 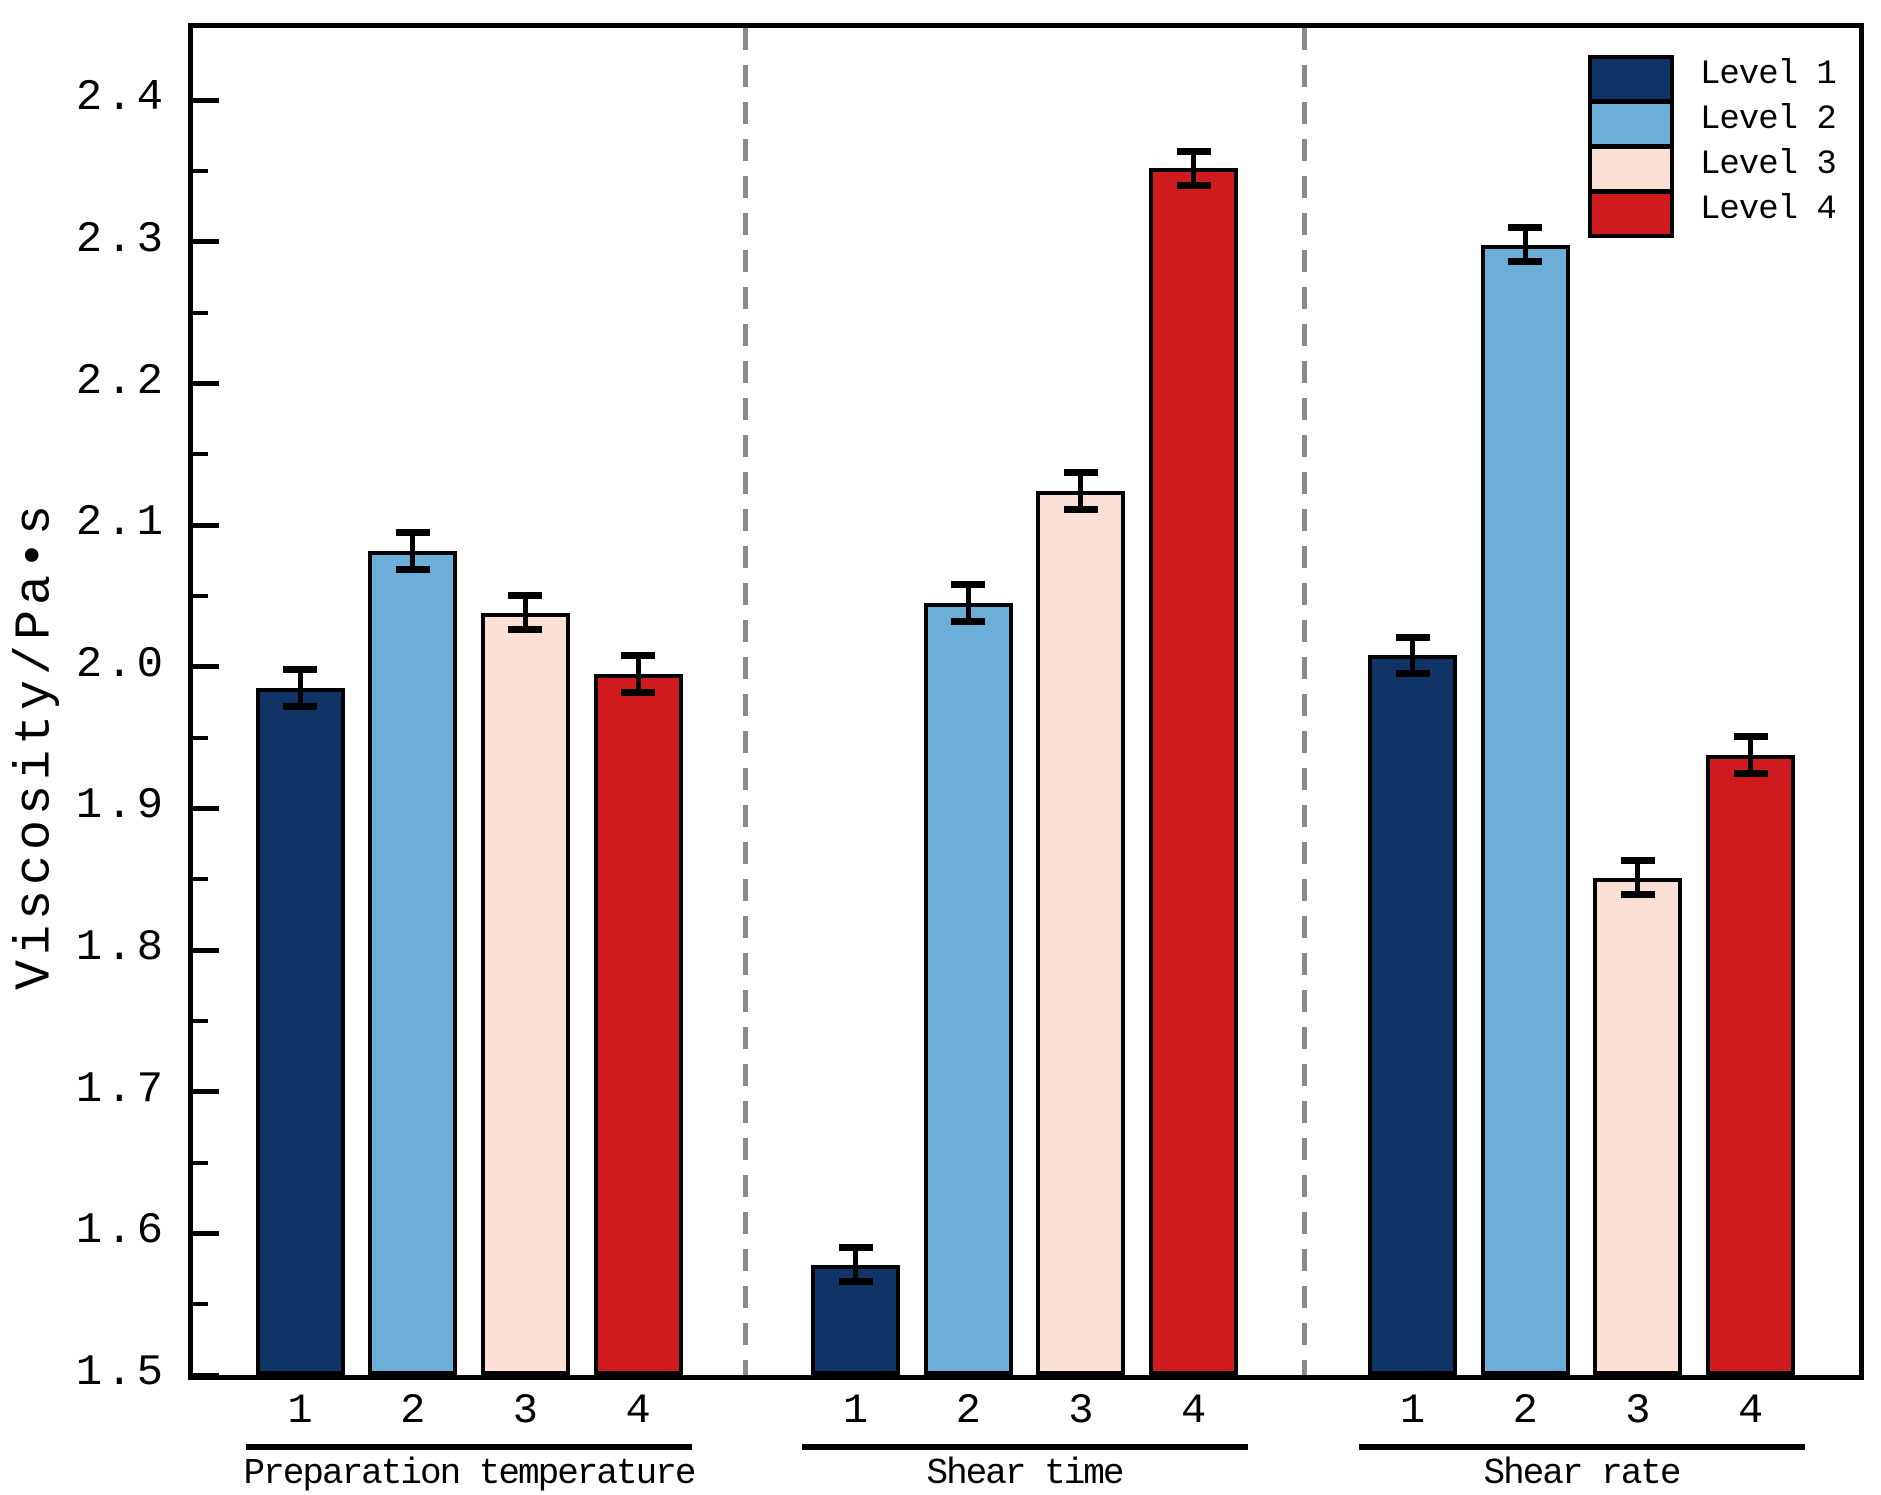 What do you see at coordinates (121, 381) in the screenshot?
I see `y-tick-label: 2.2` at bounding box center [121, 381].